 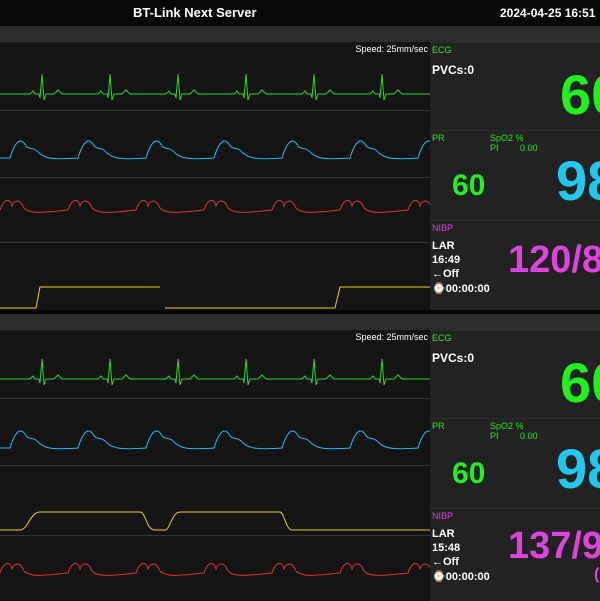 What do you see at coordinates (215, 569) in the screenshot?
I see `panel2-resp-wave` at bounding box center [215, 569].